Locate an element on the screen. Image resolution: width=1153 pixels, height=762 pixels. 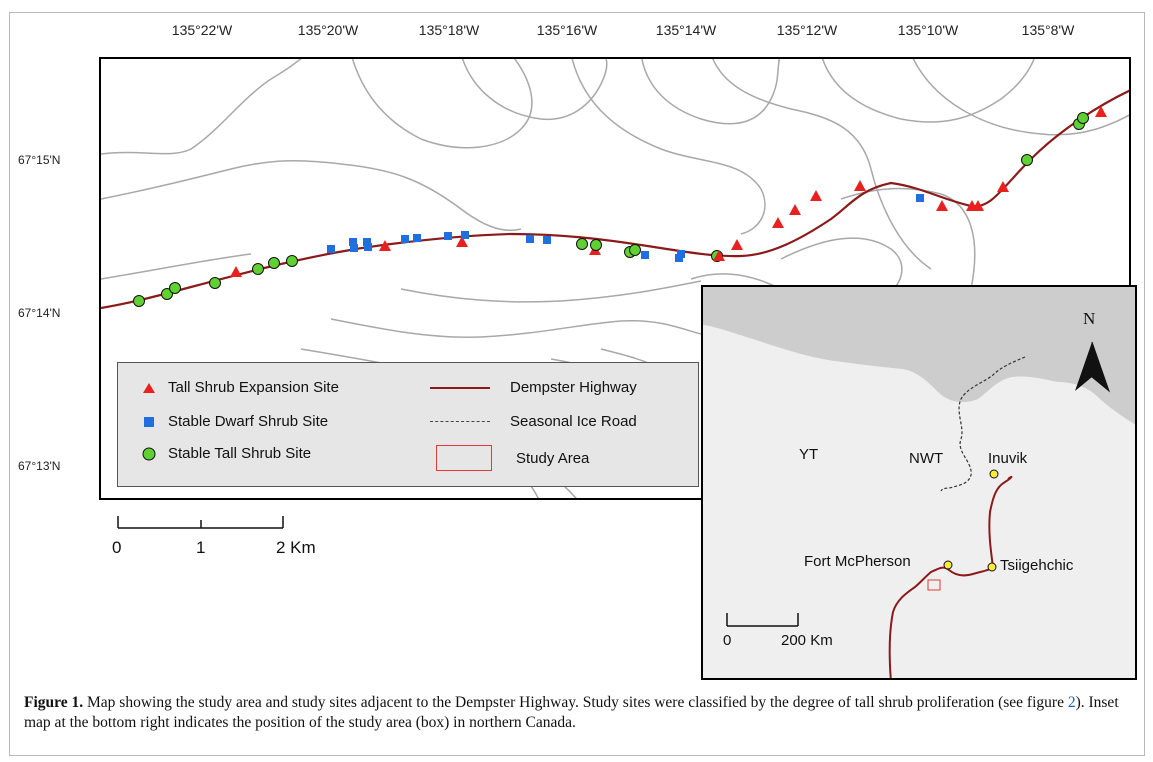
legend-item-stable-tall: Stable Tall Shrub Site is located at coordinates (225, 453).